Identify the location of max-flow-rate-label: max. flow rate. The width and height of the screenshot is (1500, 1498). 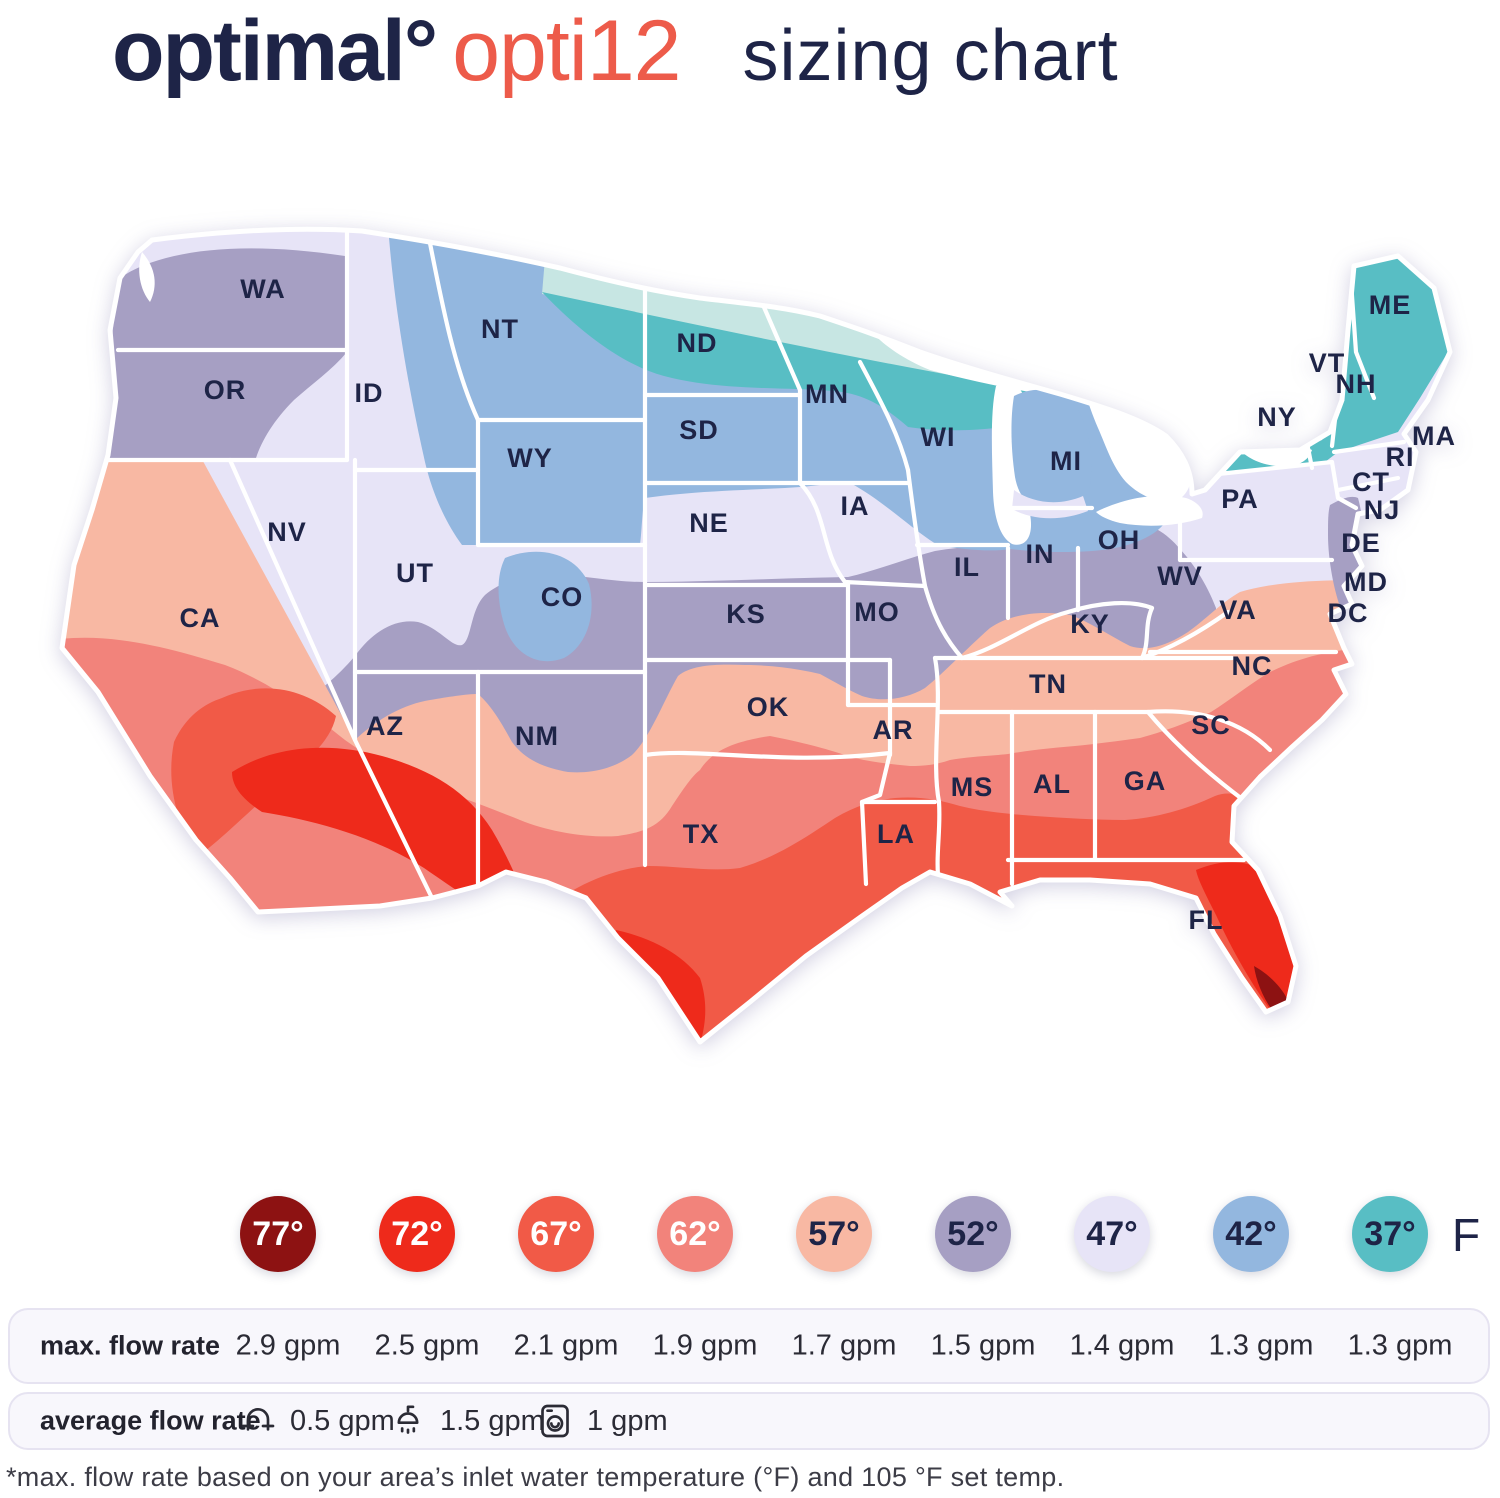
(130, 1345).